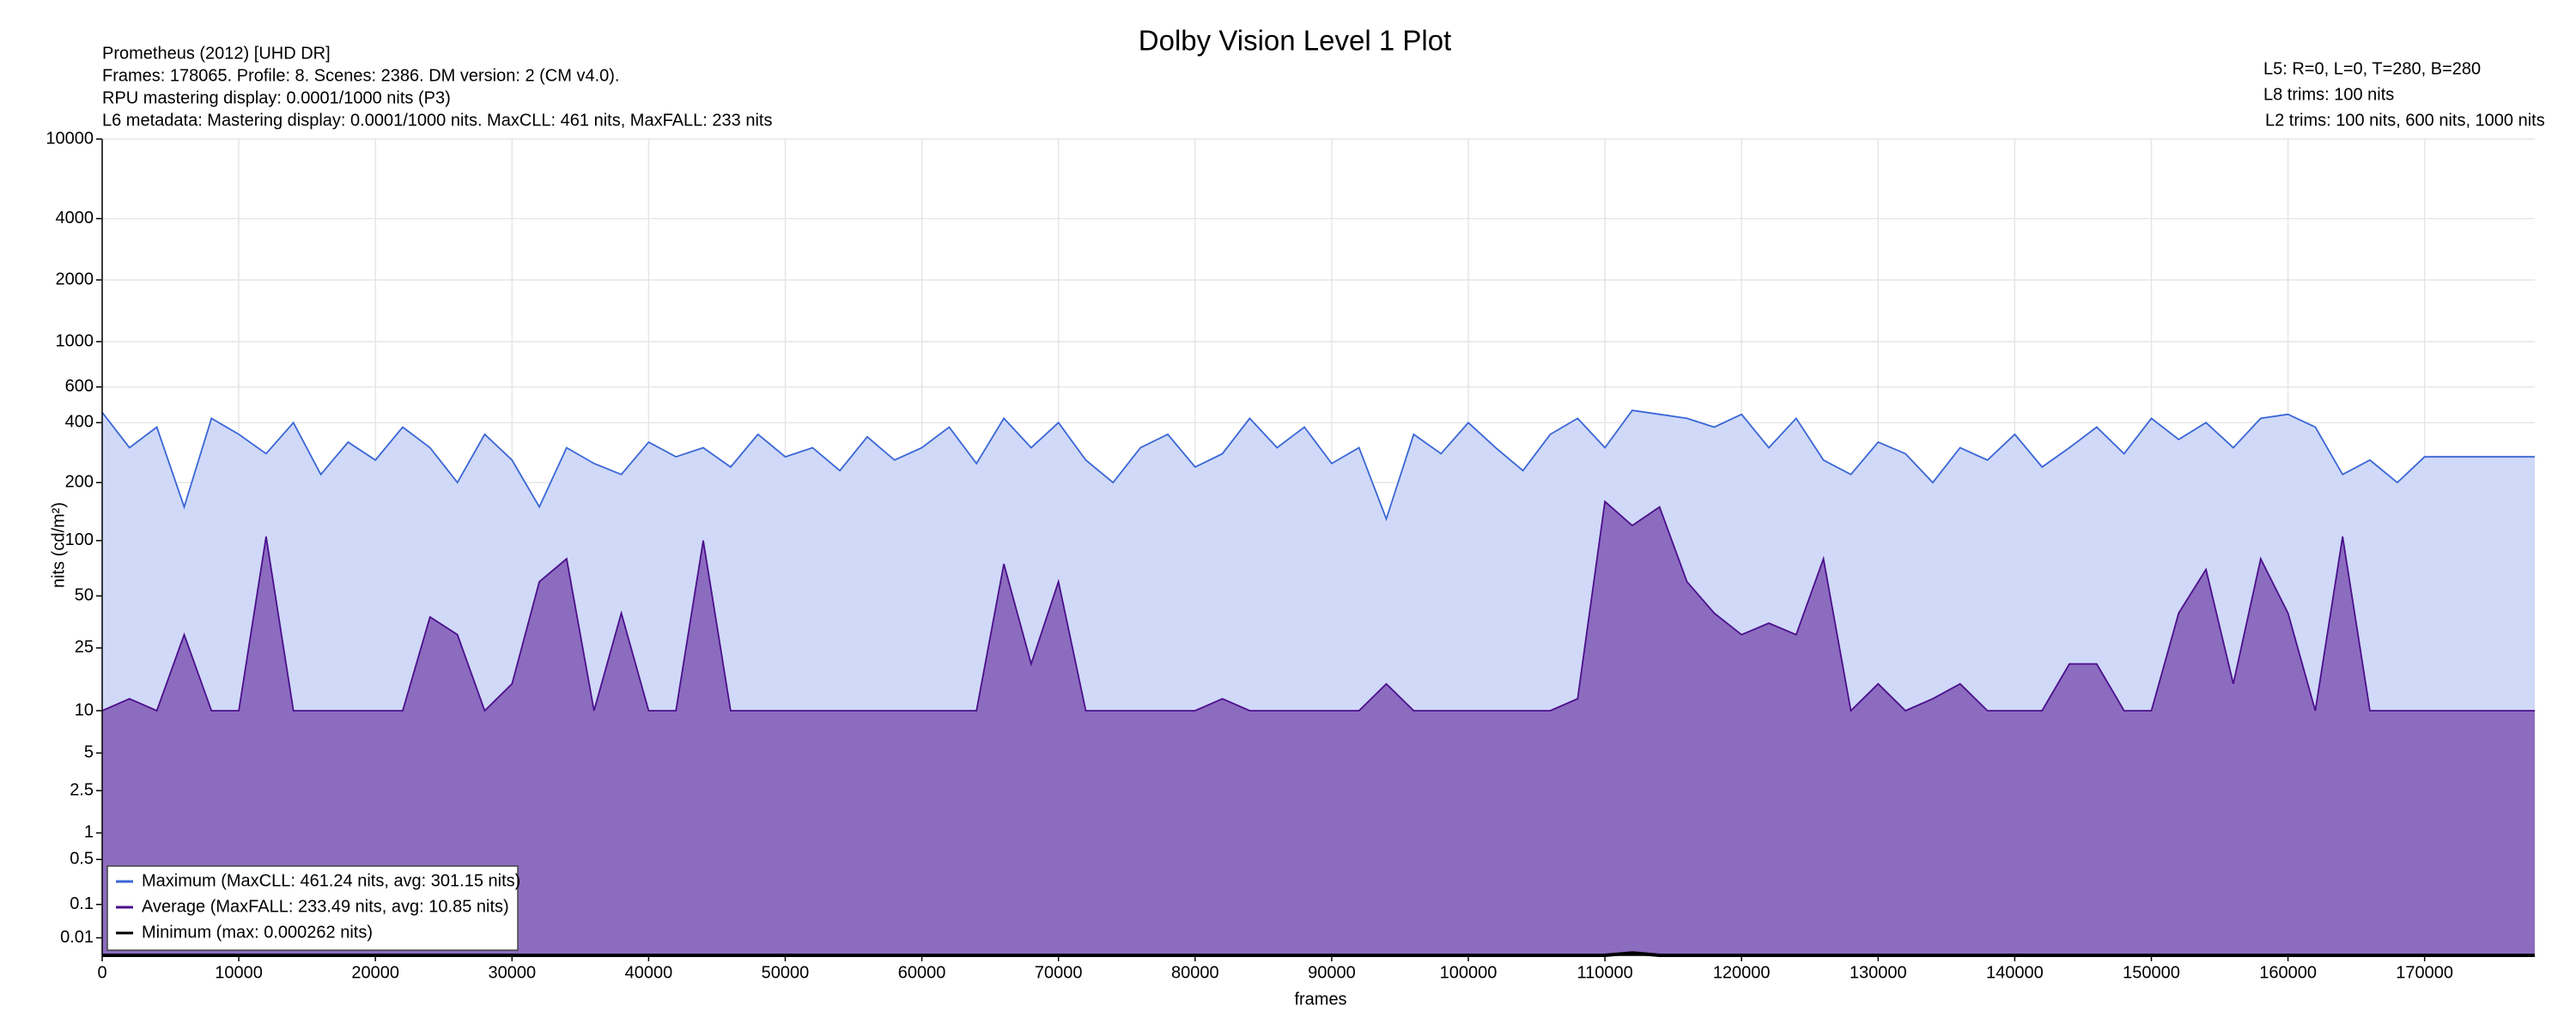 This screenshot has width=2576, height=1030. Describe the element at coordinates (217, 53) in the screenshot. I see `info-line: Prometheus (2012) [UHD DR]` at that location.